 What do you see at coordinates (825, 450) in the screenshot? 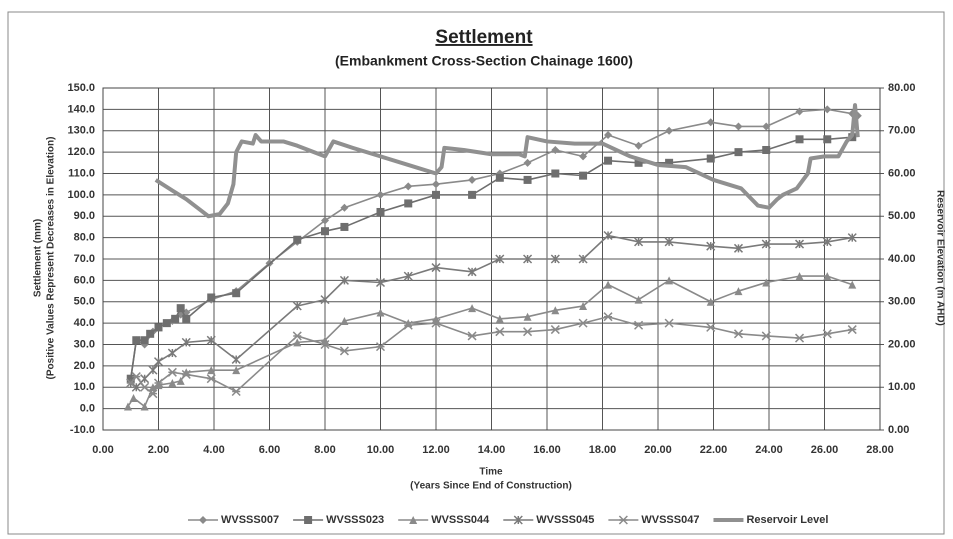
I see `x-tick-label: 26.00` at bounding box center [825, 450].